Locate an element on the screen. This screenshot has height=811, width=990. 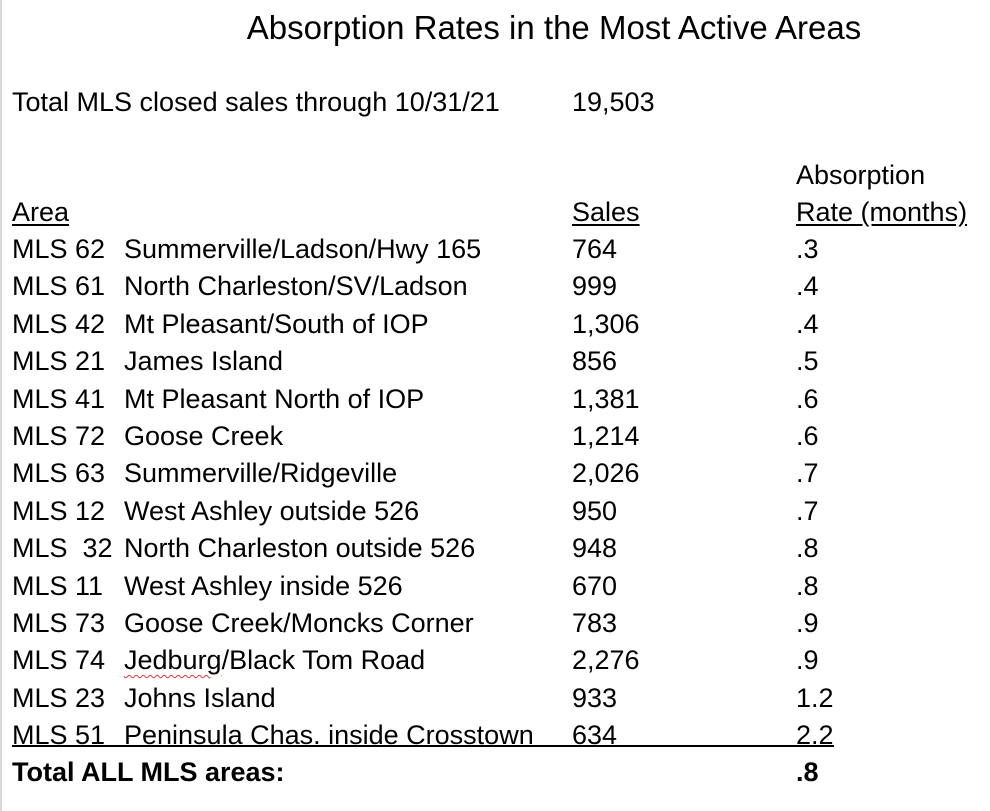
row-code: MLS 63 is located at coordinates (59, 473).